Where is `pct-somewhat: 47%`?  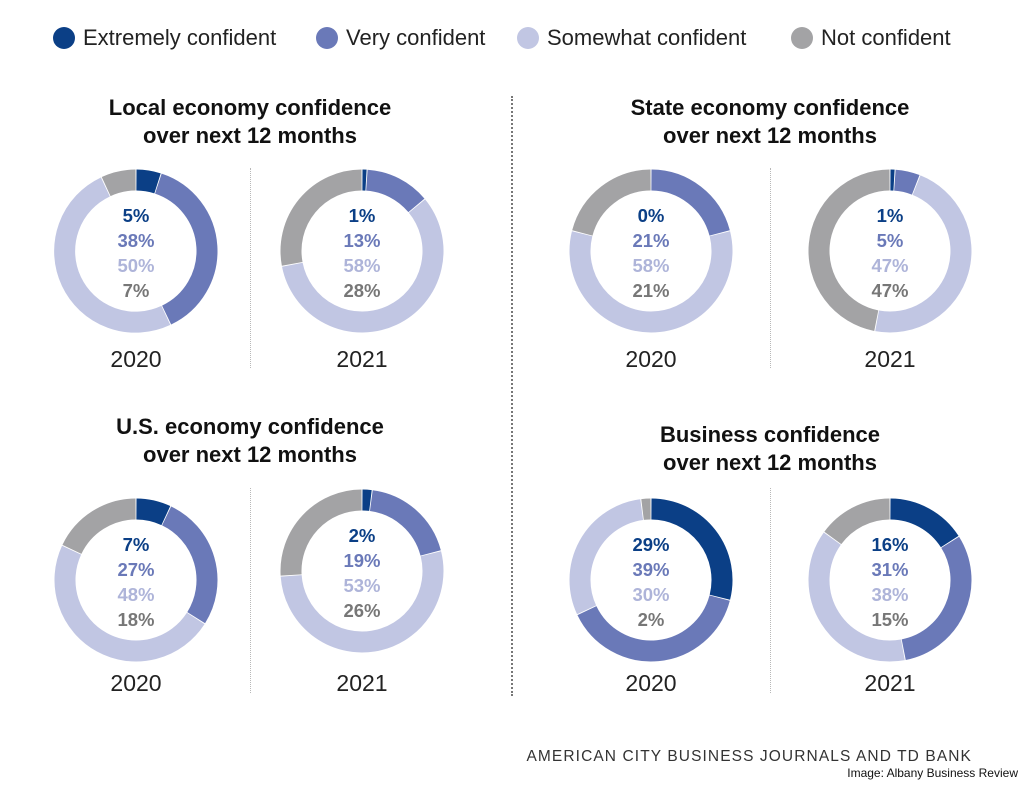 pct-somewhat: 47% is located at coordinates (890, 265).